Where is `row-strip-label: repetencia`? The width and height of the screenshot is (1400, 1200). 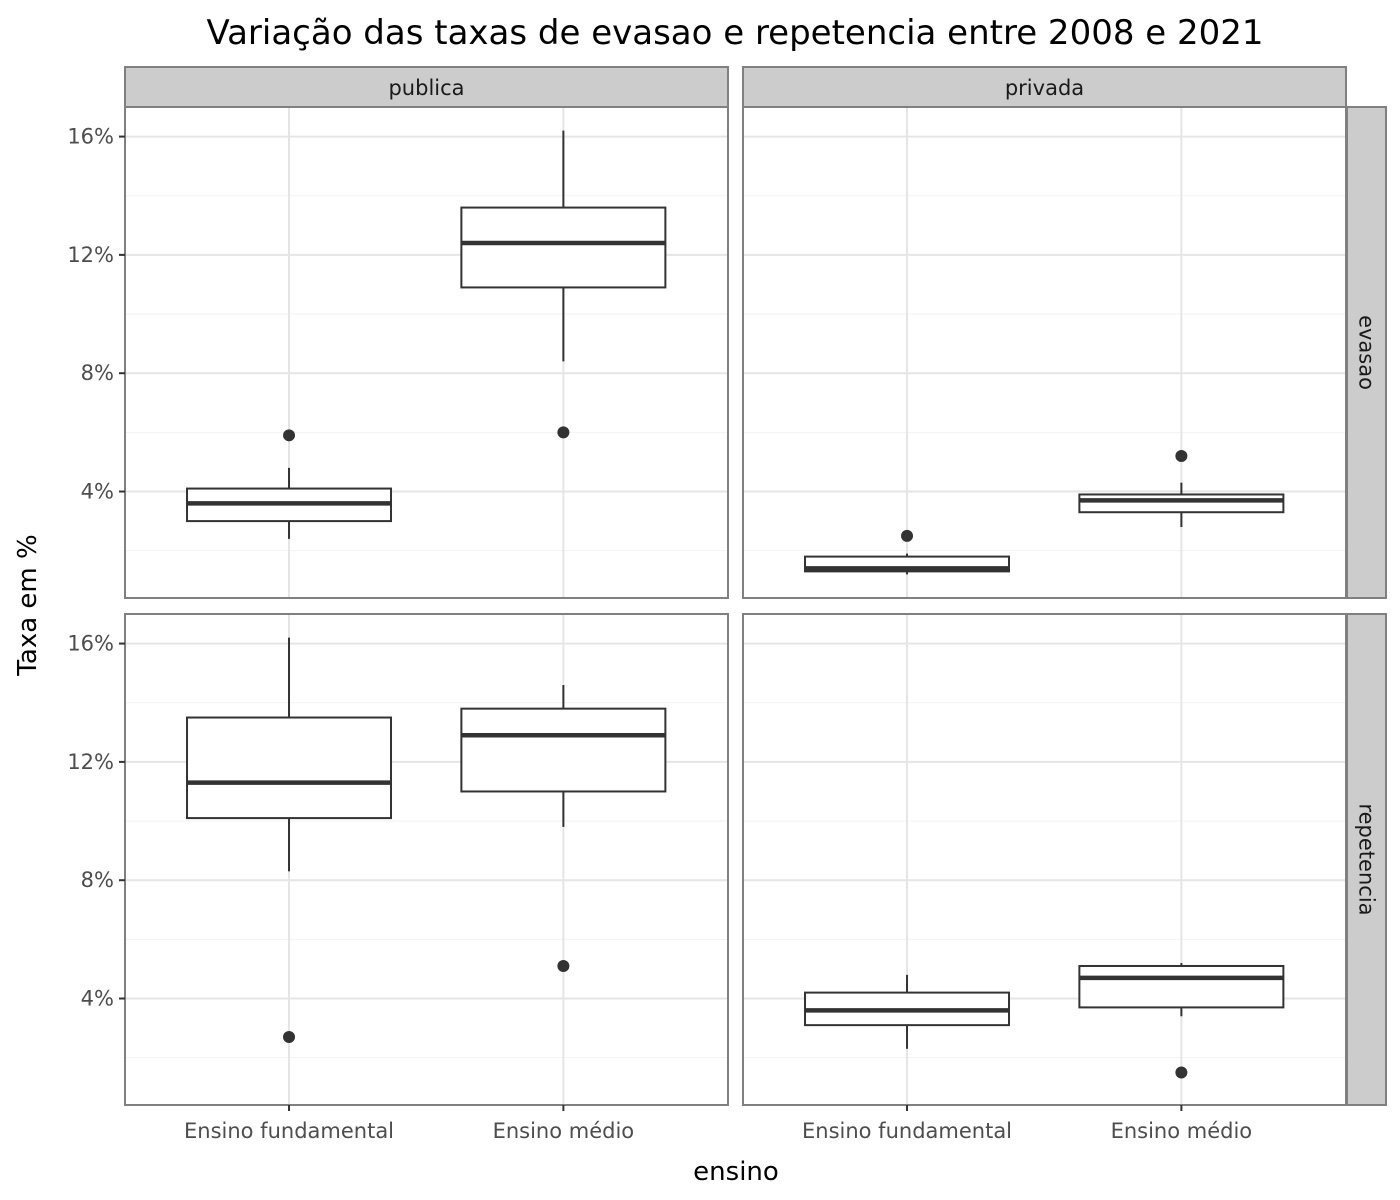
row-strip-label: repetencia is located at coordinates (1367, 859).